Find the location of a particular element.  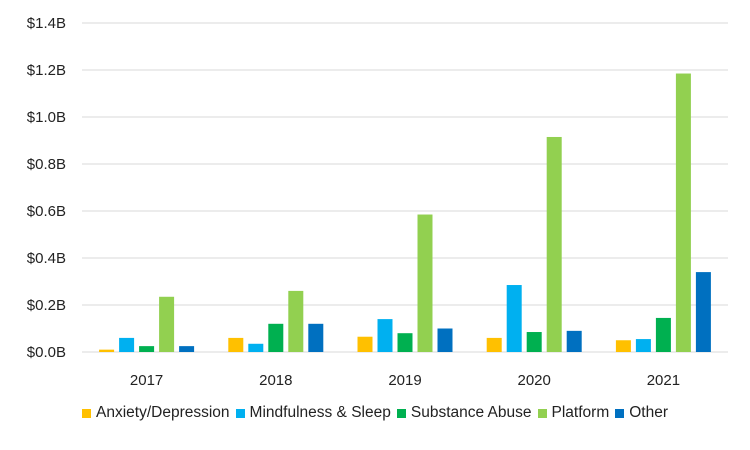

bar-mindfulness-sleep-2021 is located at coordinates (643, 345).